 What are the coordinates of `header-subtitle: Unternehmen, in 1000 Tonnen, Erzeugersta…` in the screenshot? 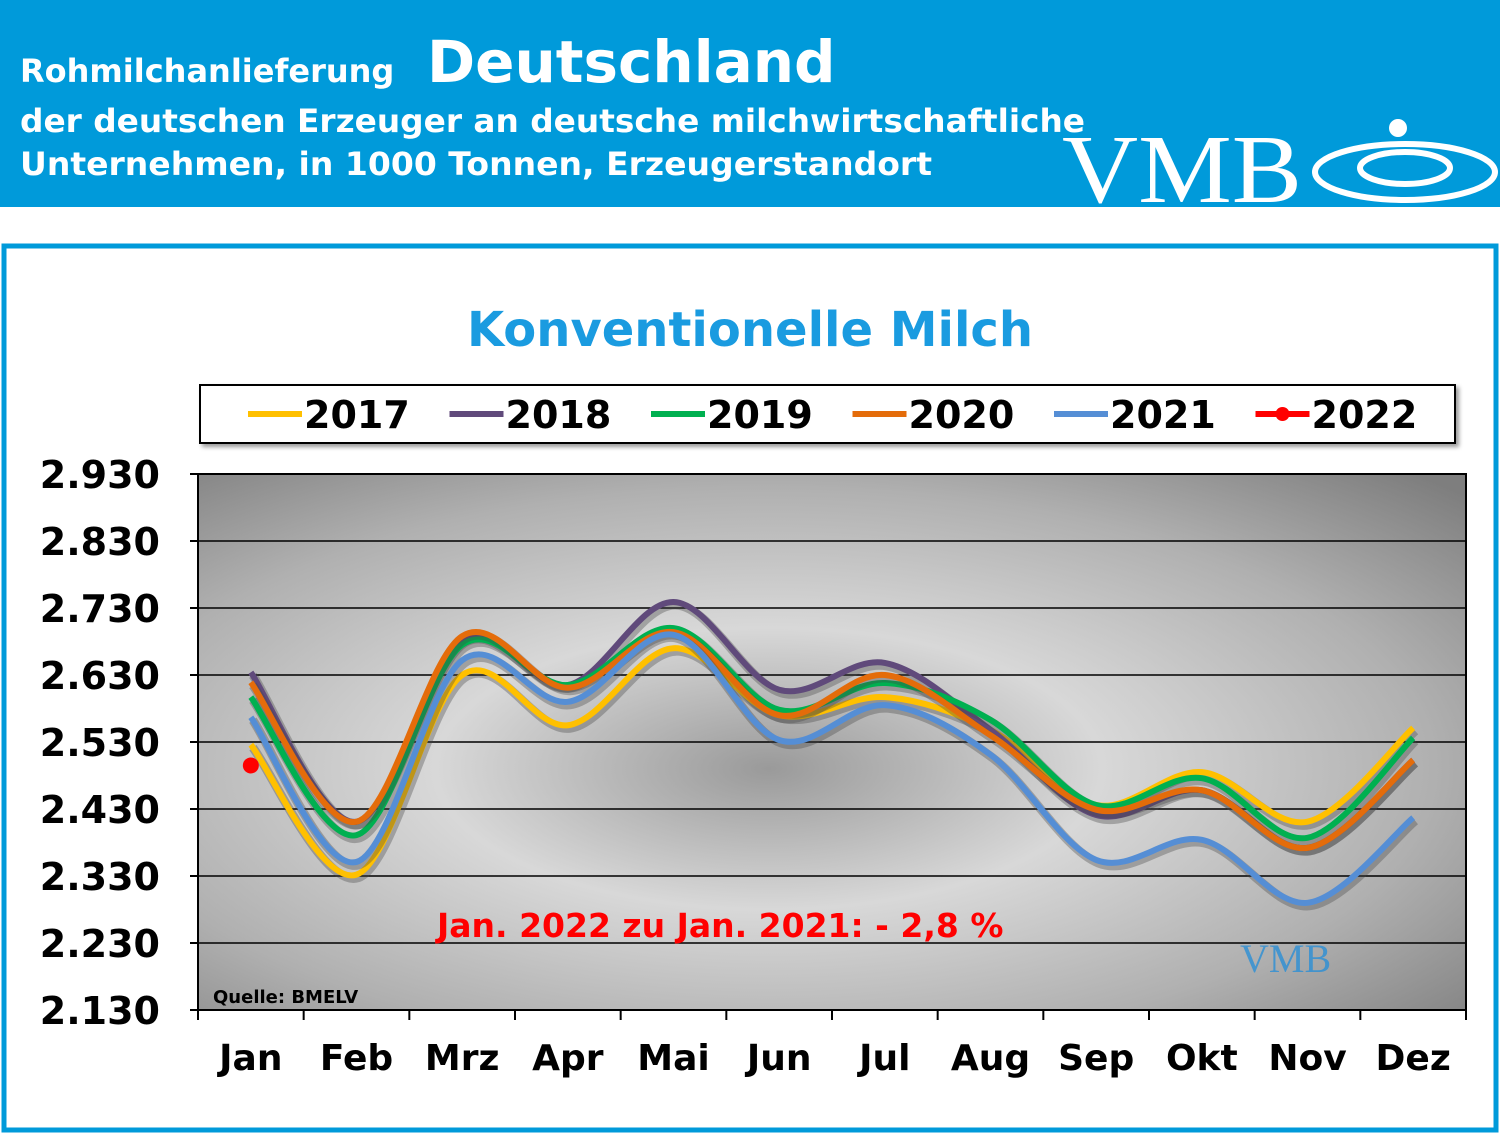 It's located at (476, 164).